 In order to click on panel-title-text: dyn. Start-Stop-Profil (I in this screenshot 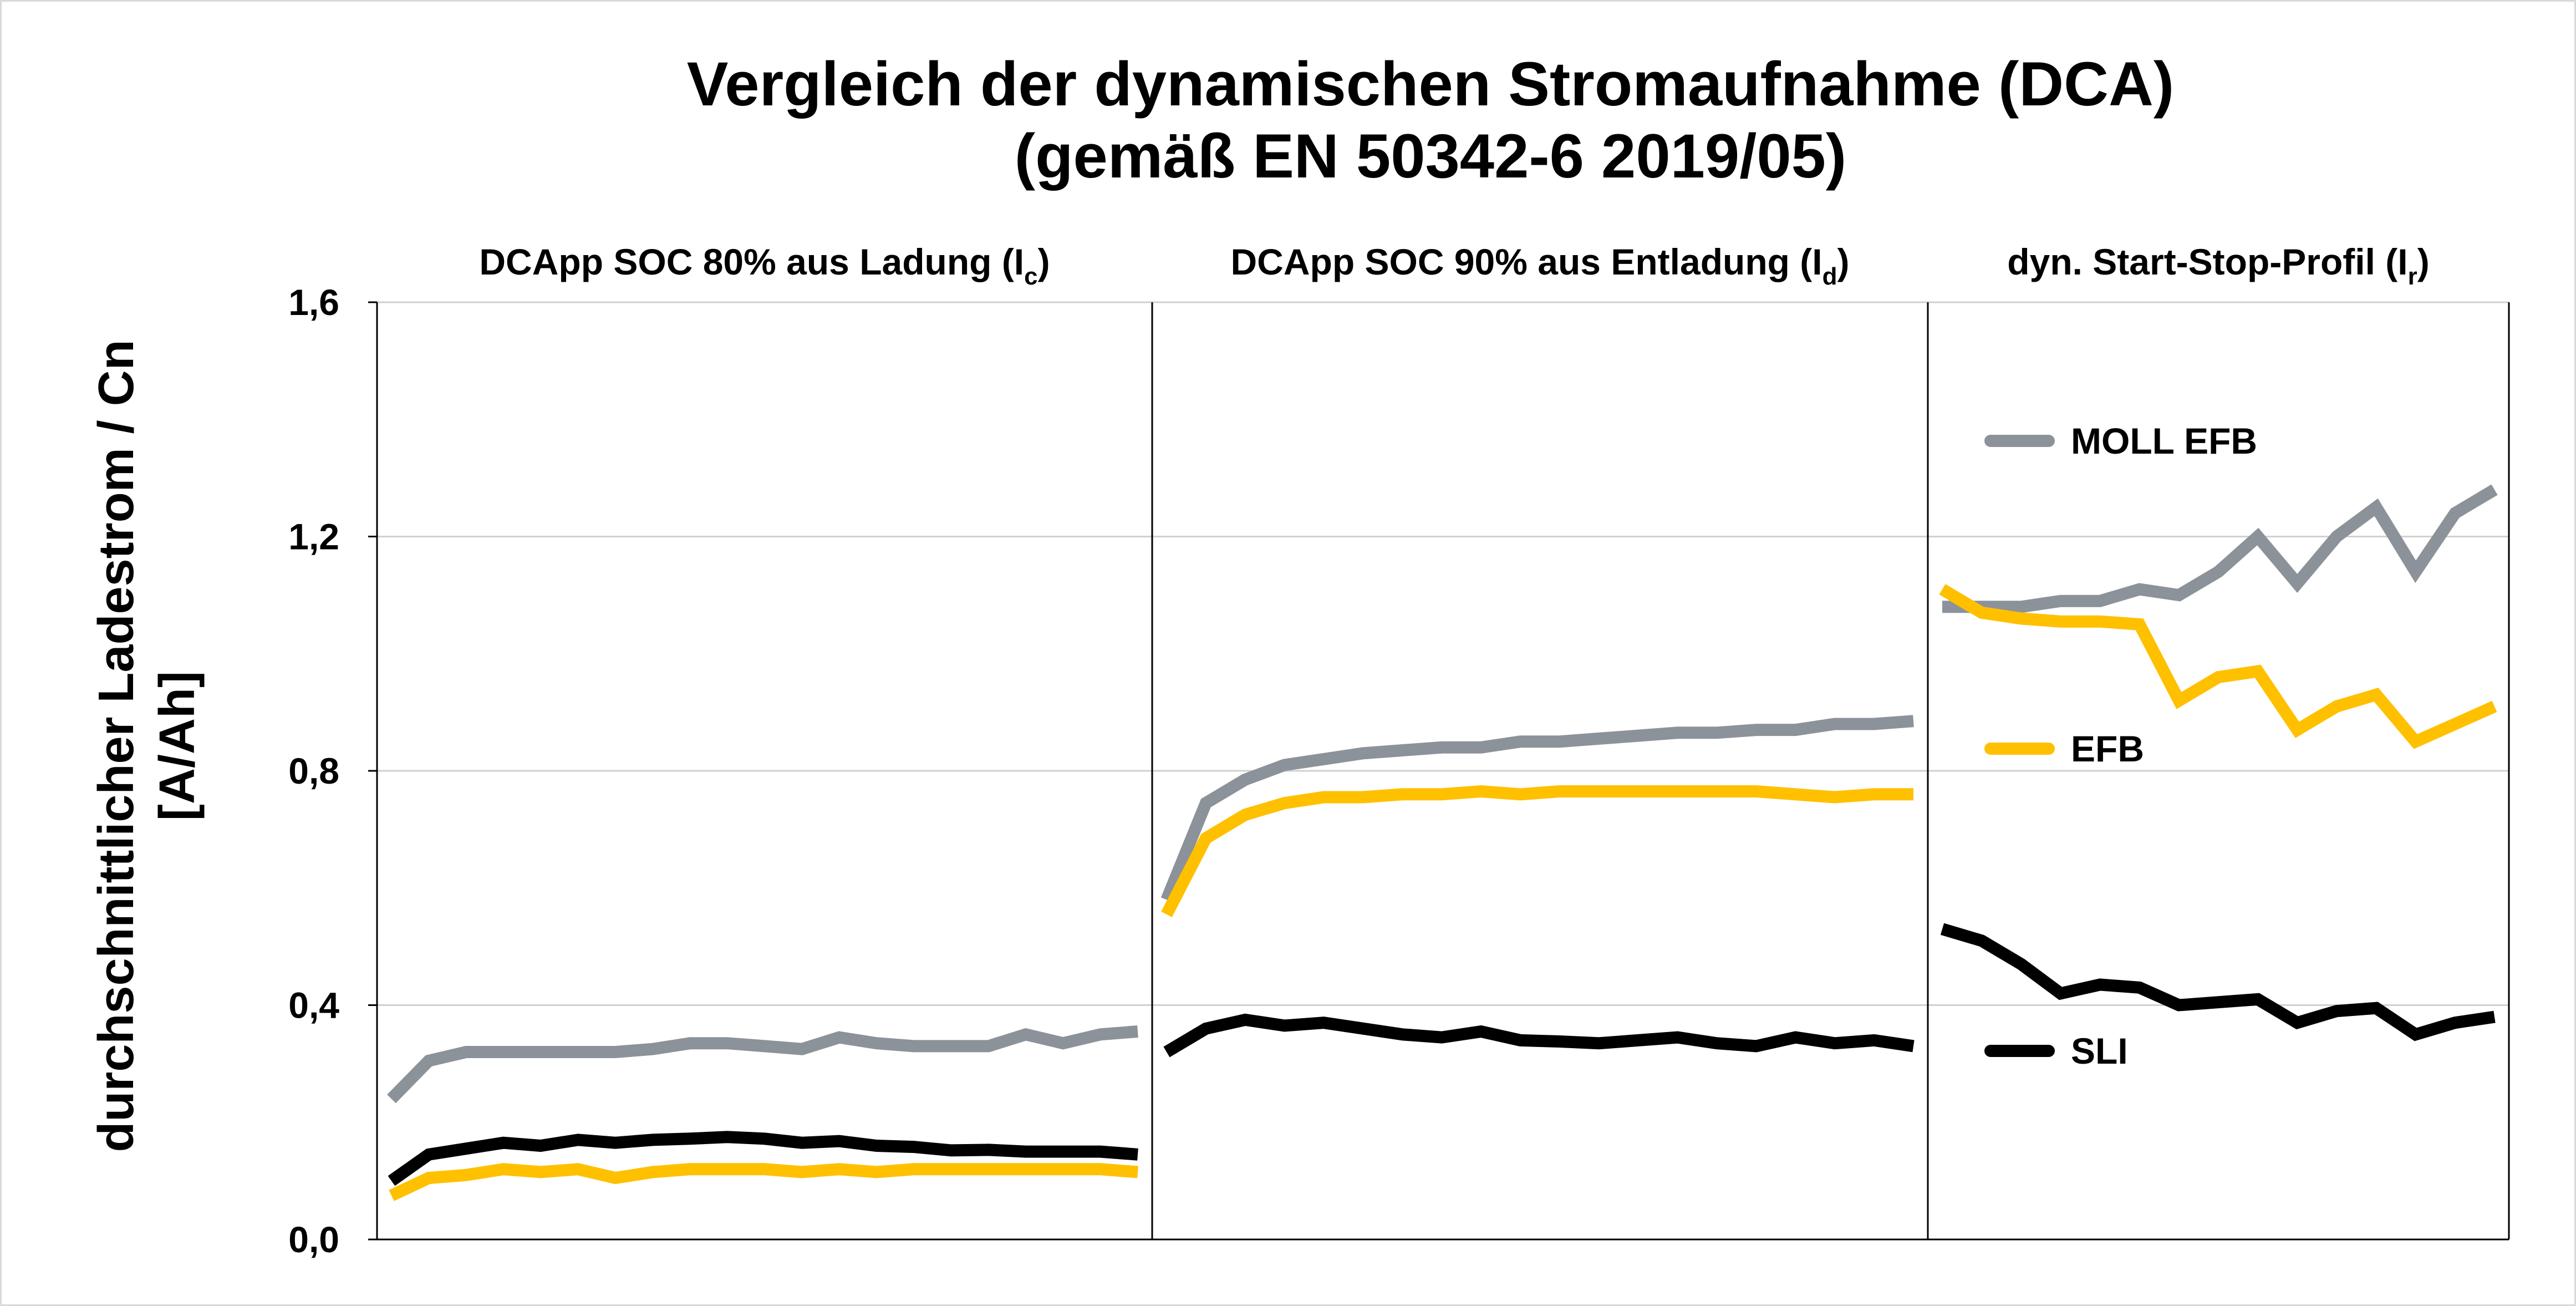, I will do `click(2207, 261)`.